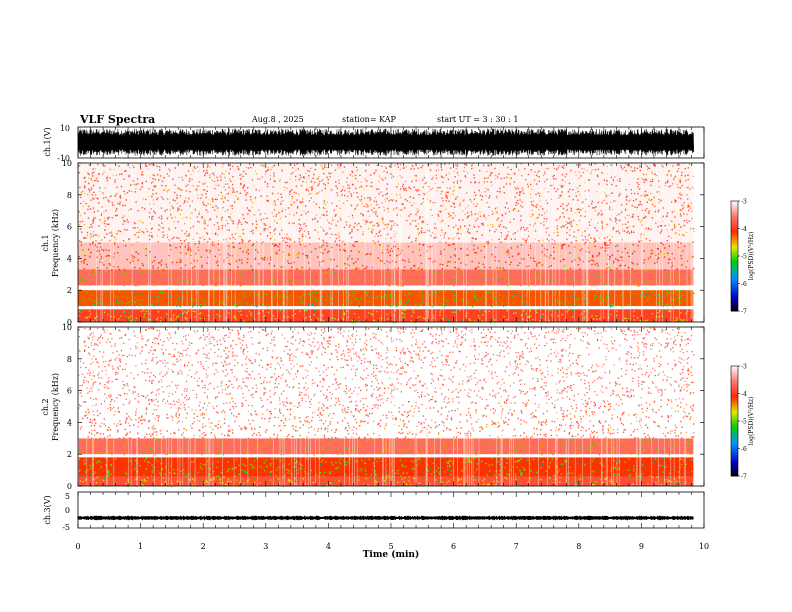  Describe the element at coordinates (641, 546) in the screenshot. I see `xtick-label: 9` at that location.